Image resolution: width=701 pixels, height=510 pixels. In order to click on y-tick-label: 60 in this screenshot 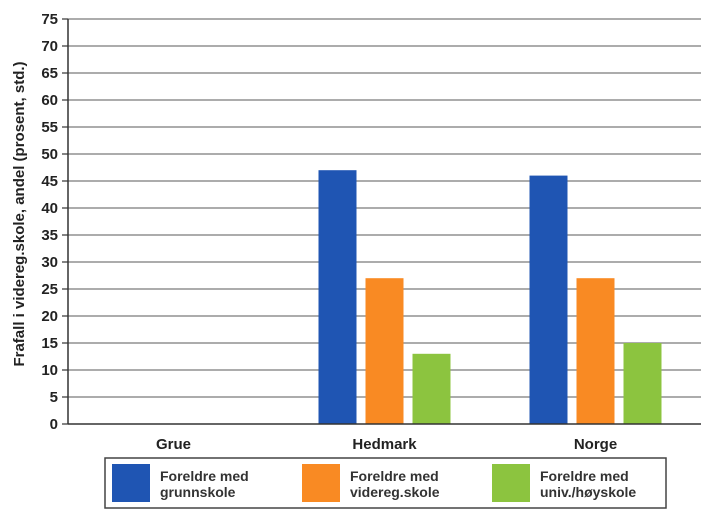, I will do `click(49, 100)`.